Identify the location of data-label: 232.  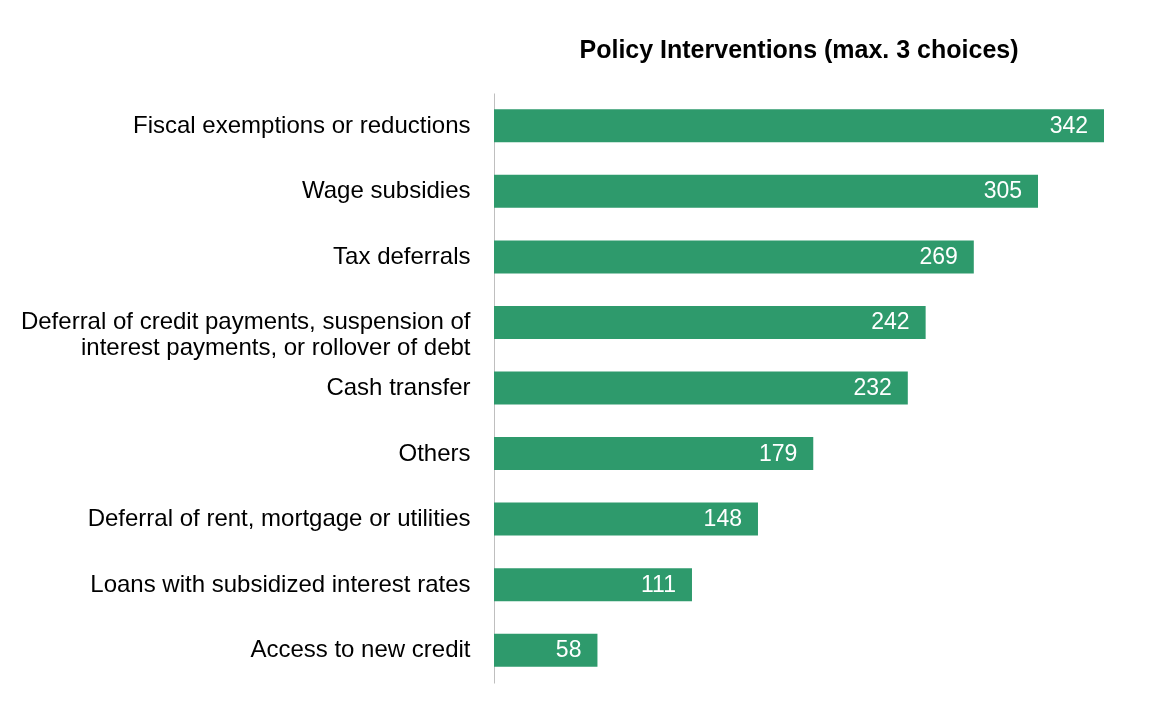
(872, 387).